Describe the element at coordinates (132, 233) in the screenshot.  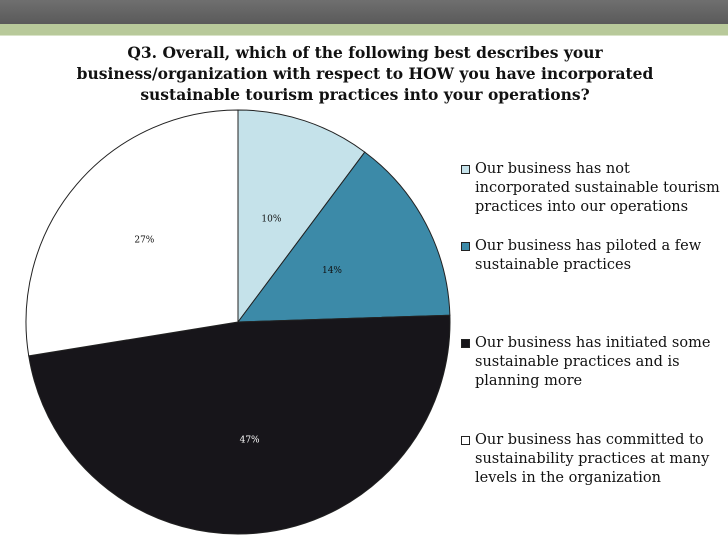
I see `pie-slice-committed` at that location.